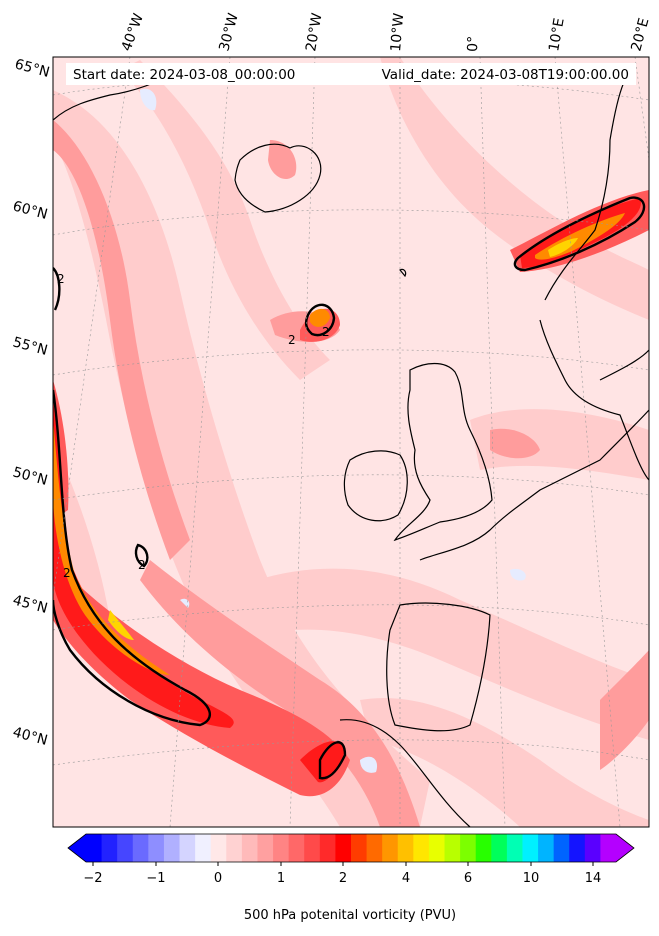 The image size is (659, 936). I want to click on iberia-coast, so click(438, 667).